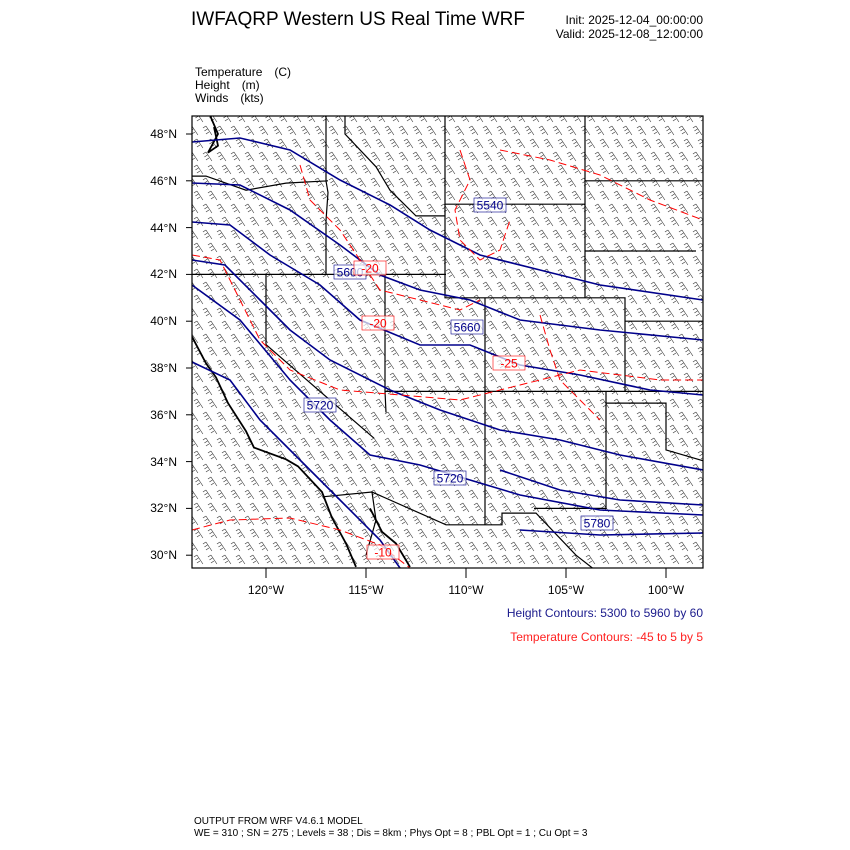 This screenshot has height=850, width=850. I want to click on lon-tick-label: 100°W, so click(666, 590).